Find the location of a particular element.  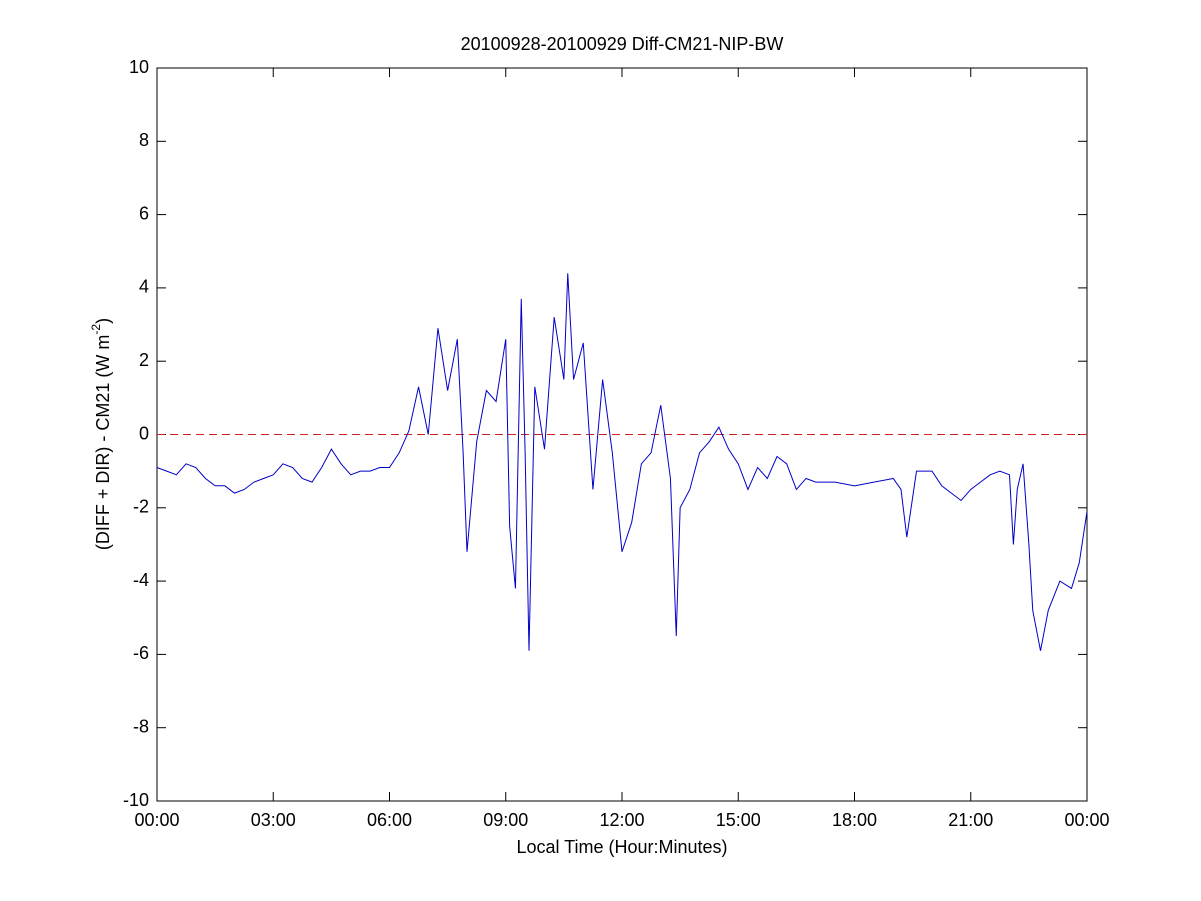

y-tick-label: 10 is located at coordinates (139, 67).